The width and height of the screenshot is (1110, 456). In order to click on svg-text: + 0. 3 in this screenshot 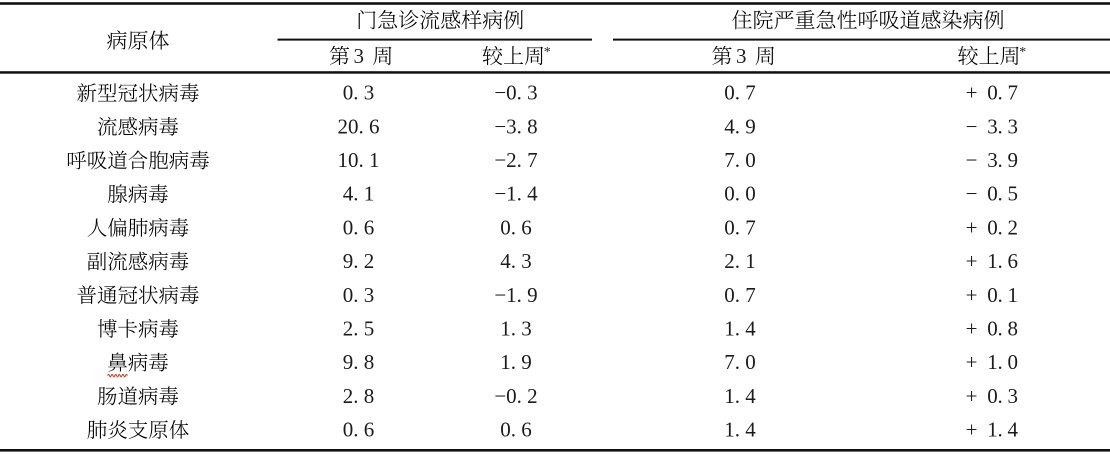, I will do `click(992, 396)`.